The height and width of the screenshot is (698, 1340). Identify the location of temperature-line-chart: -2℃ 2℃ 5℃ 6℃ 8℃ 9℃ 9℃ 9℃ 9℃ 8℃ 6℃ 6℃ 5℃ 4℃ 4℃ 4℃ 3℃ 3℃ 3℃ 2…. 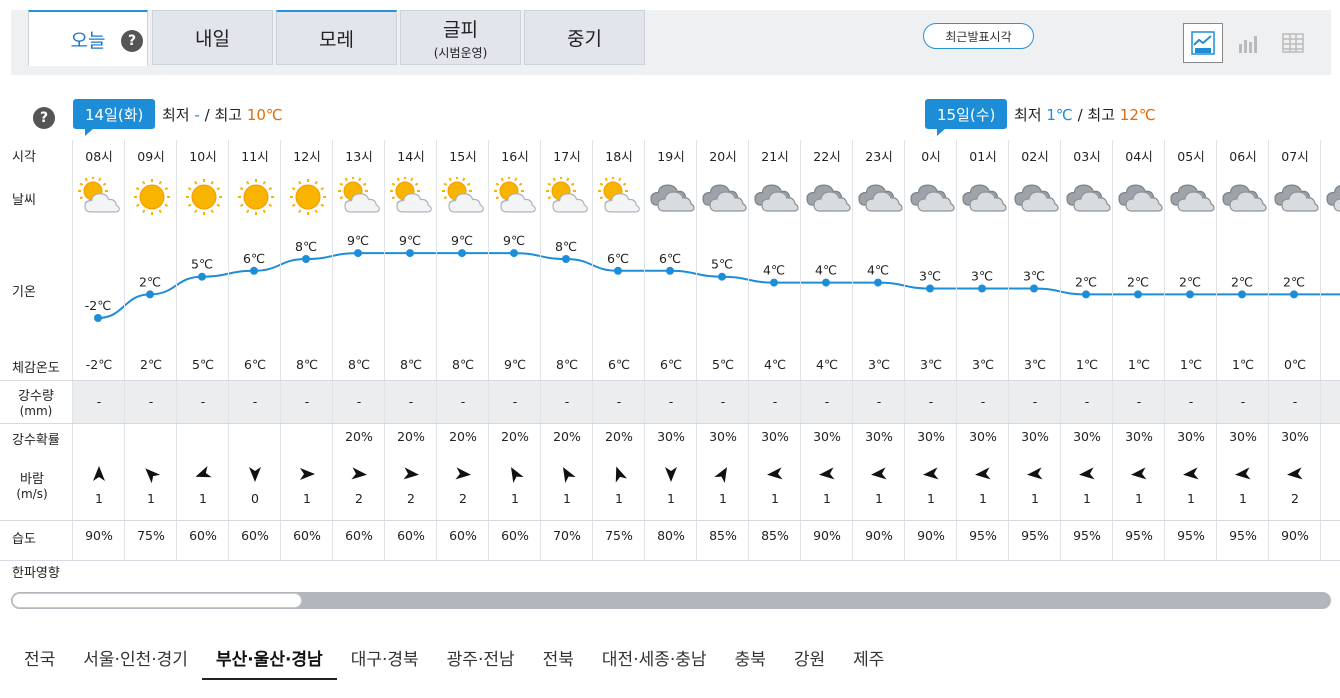
(712, 277).